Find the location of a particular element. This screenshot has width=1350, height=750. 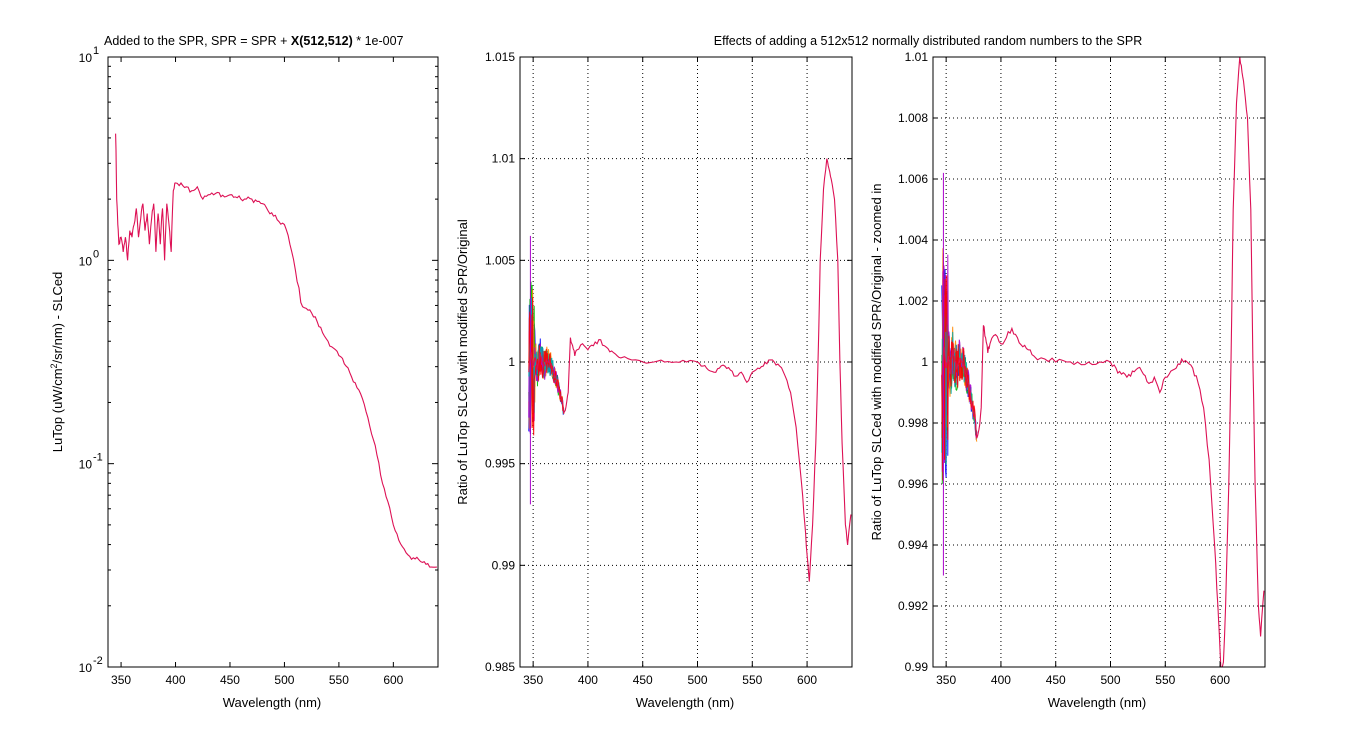

panel-2-xlabel: Wavelength (nm) is located at coordinates (685, 702).